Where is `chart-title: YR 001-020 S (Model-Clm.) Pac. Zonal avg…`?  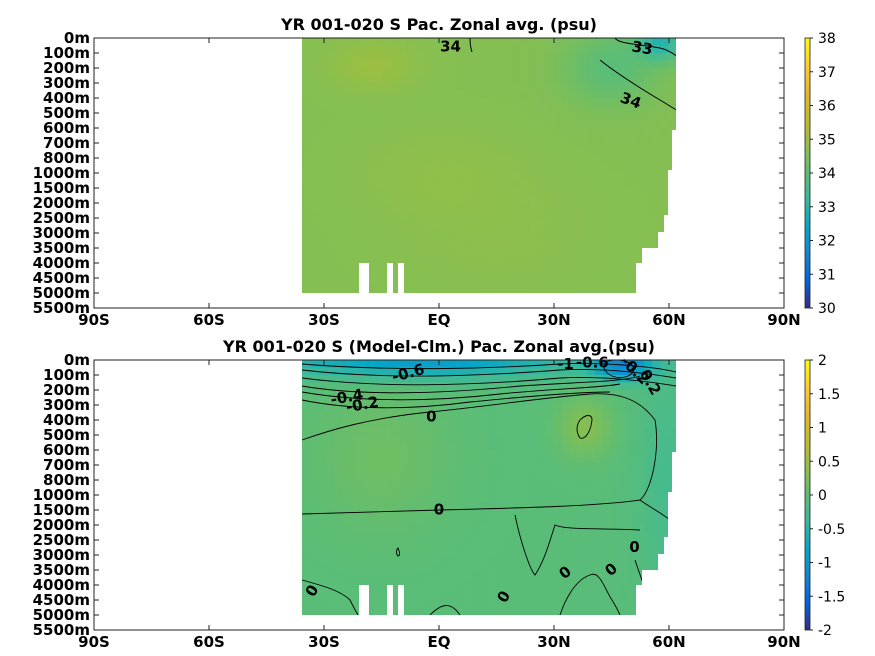
chart-title: YR 001-020 S (Model-Clm.) Pac. Zonal avg… is located at coordinates (438, 346).